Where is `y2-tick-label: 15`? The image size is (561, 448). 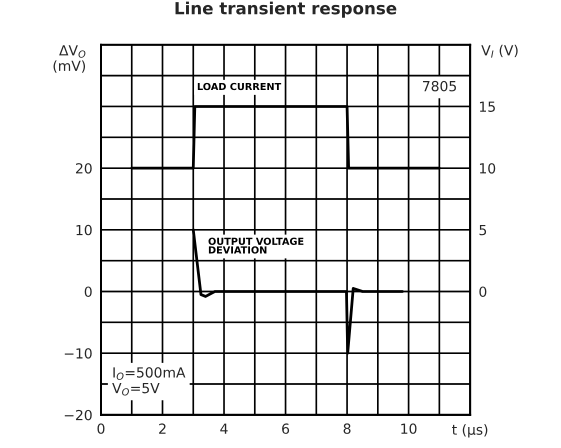 y2-tick-label: 15 is located at coordinates (487, 107).